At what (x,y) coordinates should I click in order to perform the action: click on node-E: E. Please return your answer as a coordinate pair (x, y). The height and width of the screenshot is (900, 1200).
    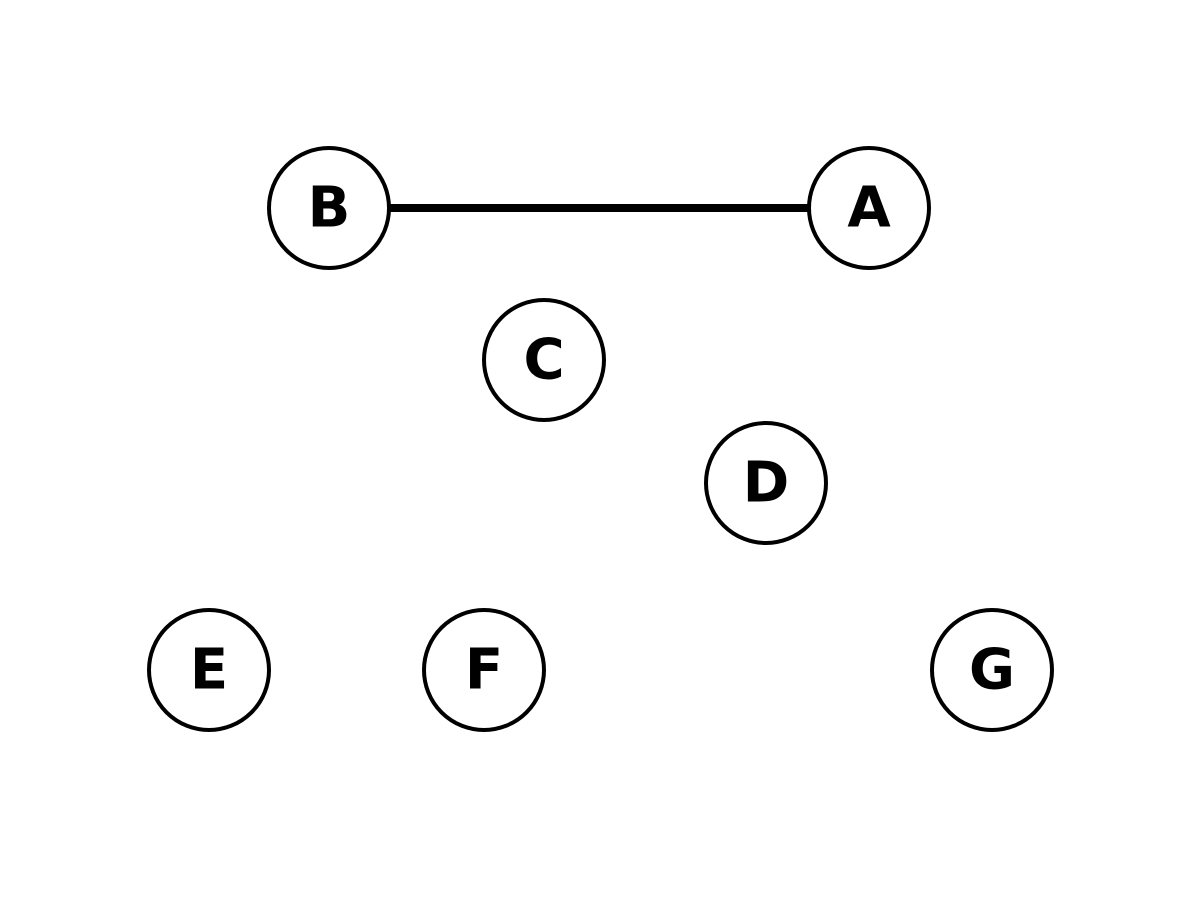
    Looking at the image, I should click on (209, 670).